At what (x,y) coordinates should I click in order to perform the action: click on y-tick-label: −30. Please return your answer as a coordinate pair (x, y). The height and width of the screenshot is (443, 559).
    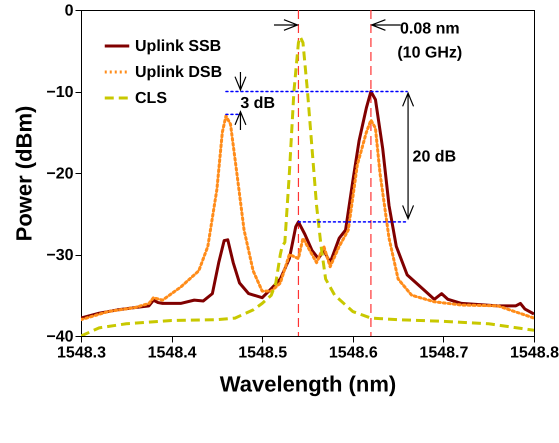
    Looking at the image, I should click on (60, 255).